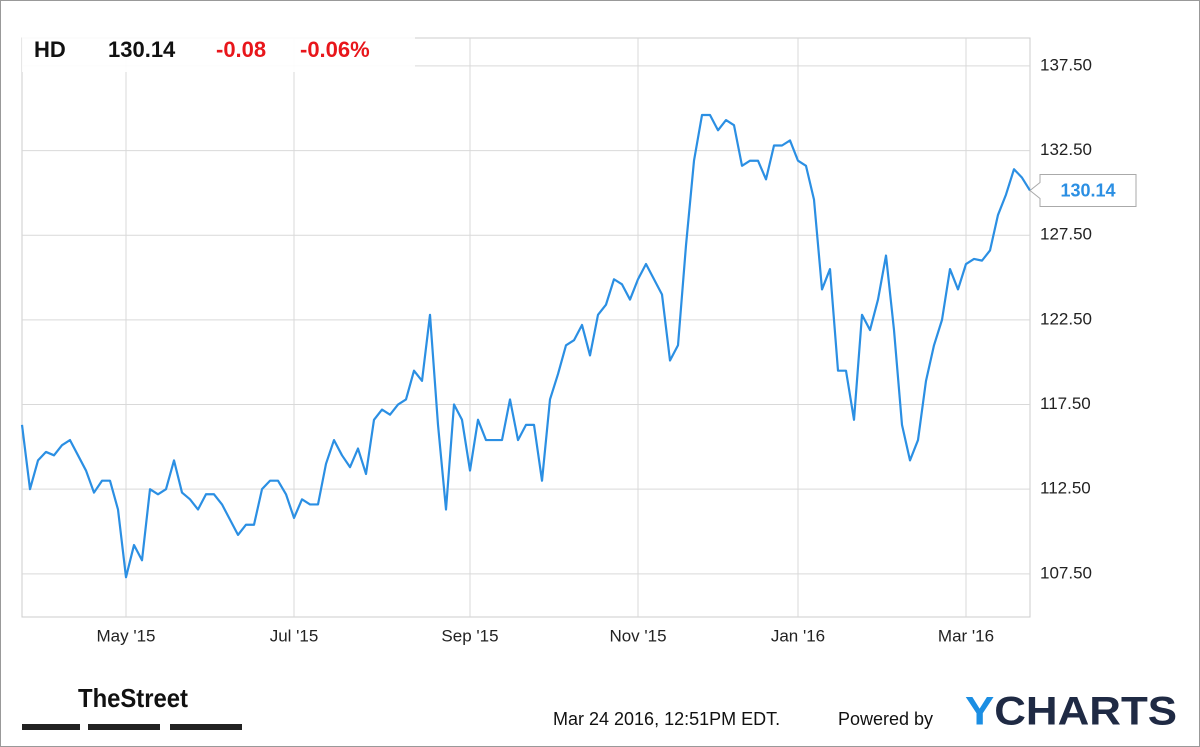  Describe the element at coordinates (1087, 190) in the screenshot. I see `last-price-label: 130.14` at that location.